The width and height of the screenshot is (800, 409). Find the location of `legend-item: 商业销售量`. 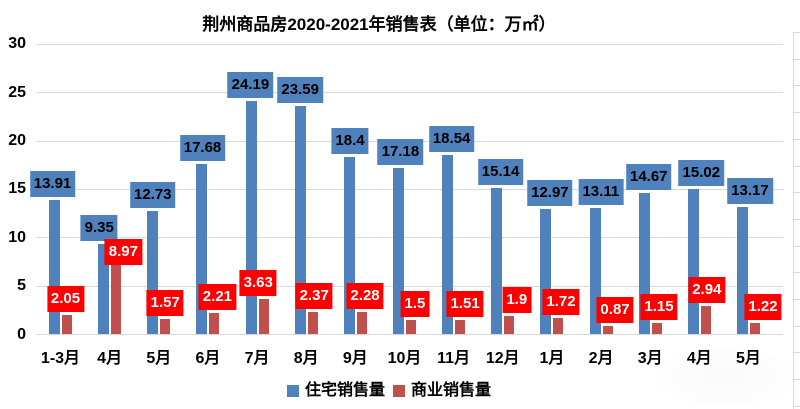

legend-item: 商业销售量 is located at coordinates (442, 391).